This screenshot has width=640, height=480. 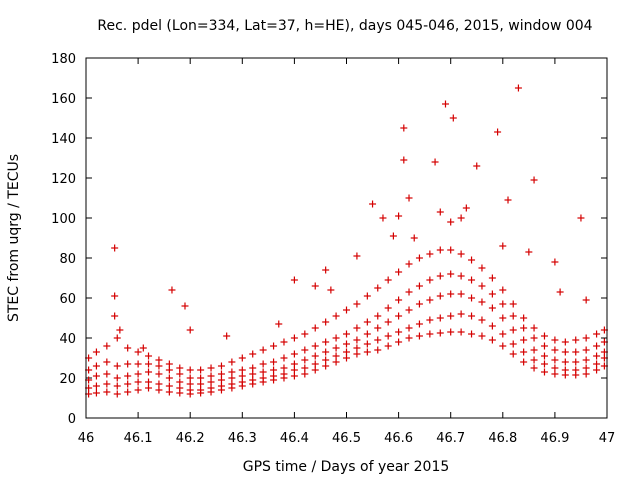 I want to click on y-tick-label: 40, so click(x=67, y=339).